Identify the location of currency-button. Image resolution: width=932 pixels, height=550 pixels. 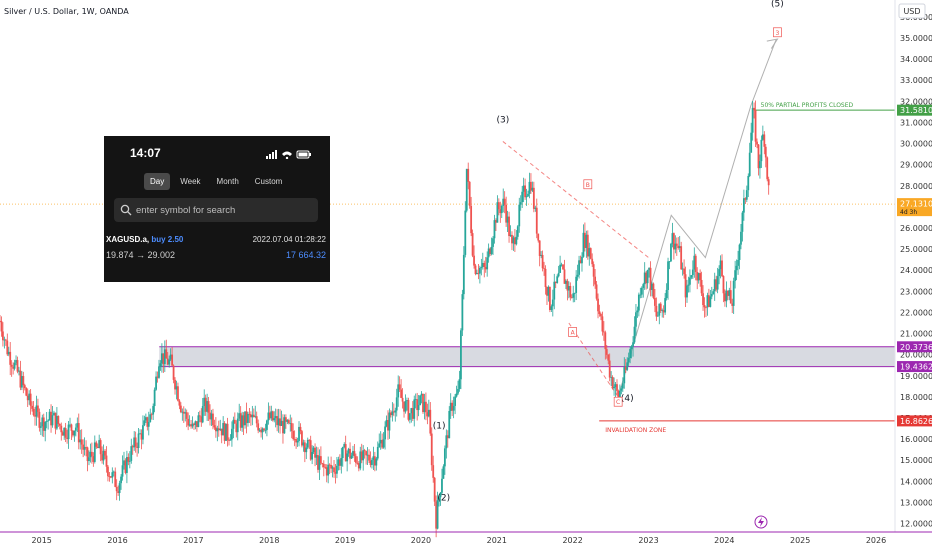
(912, 11).